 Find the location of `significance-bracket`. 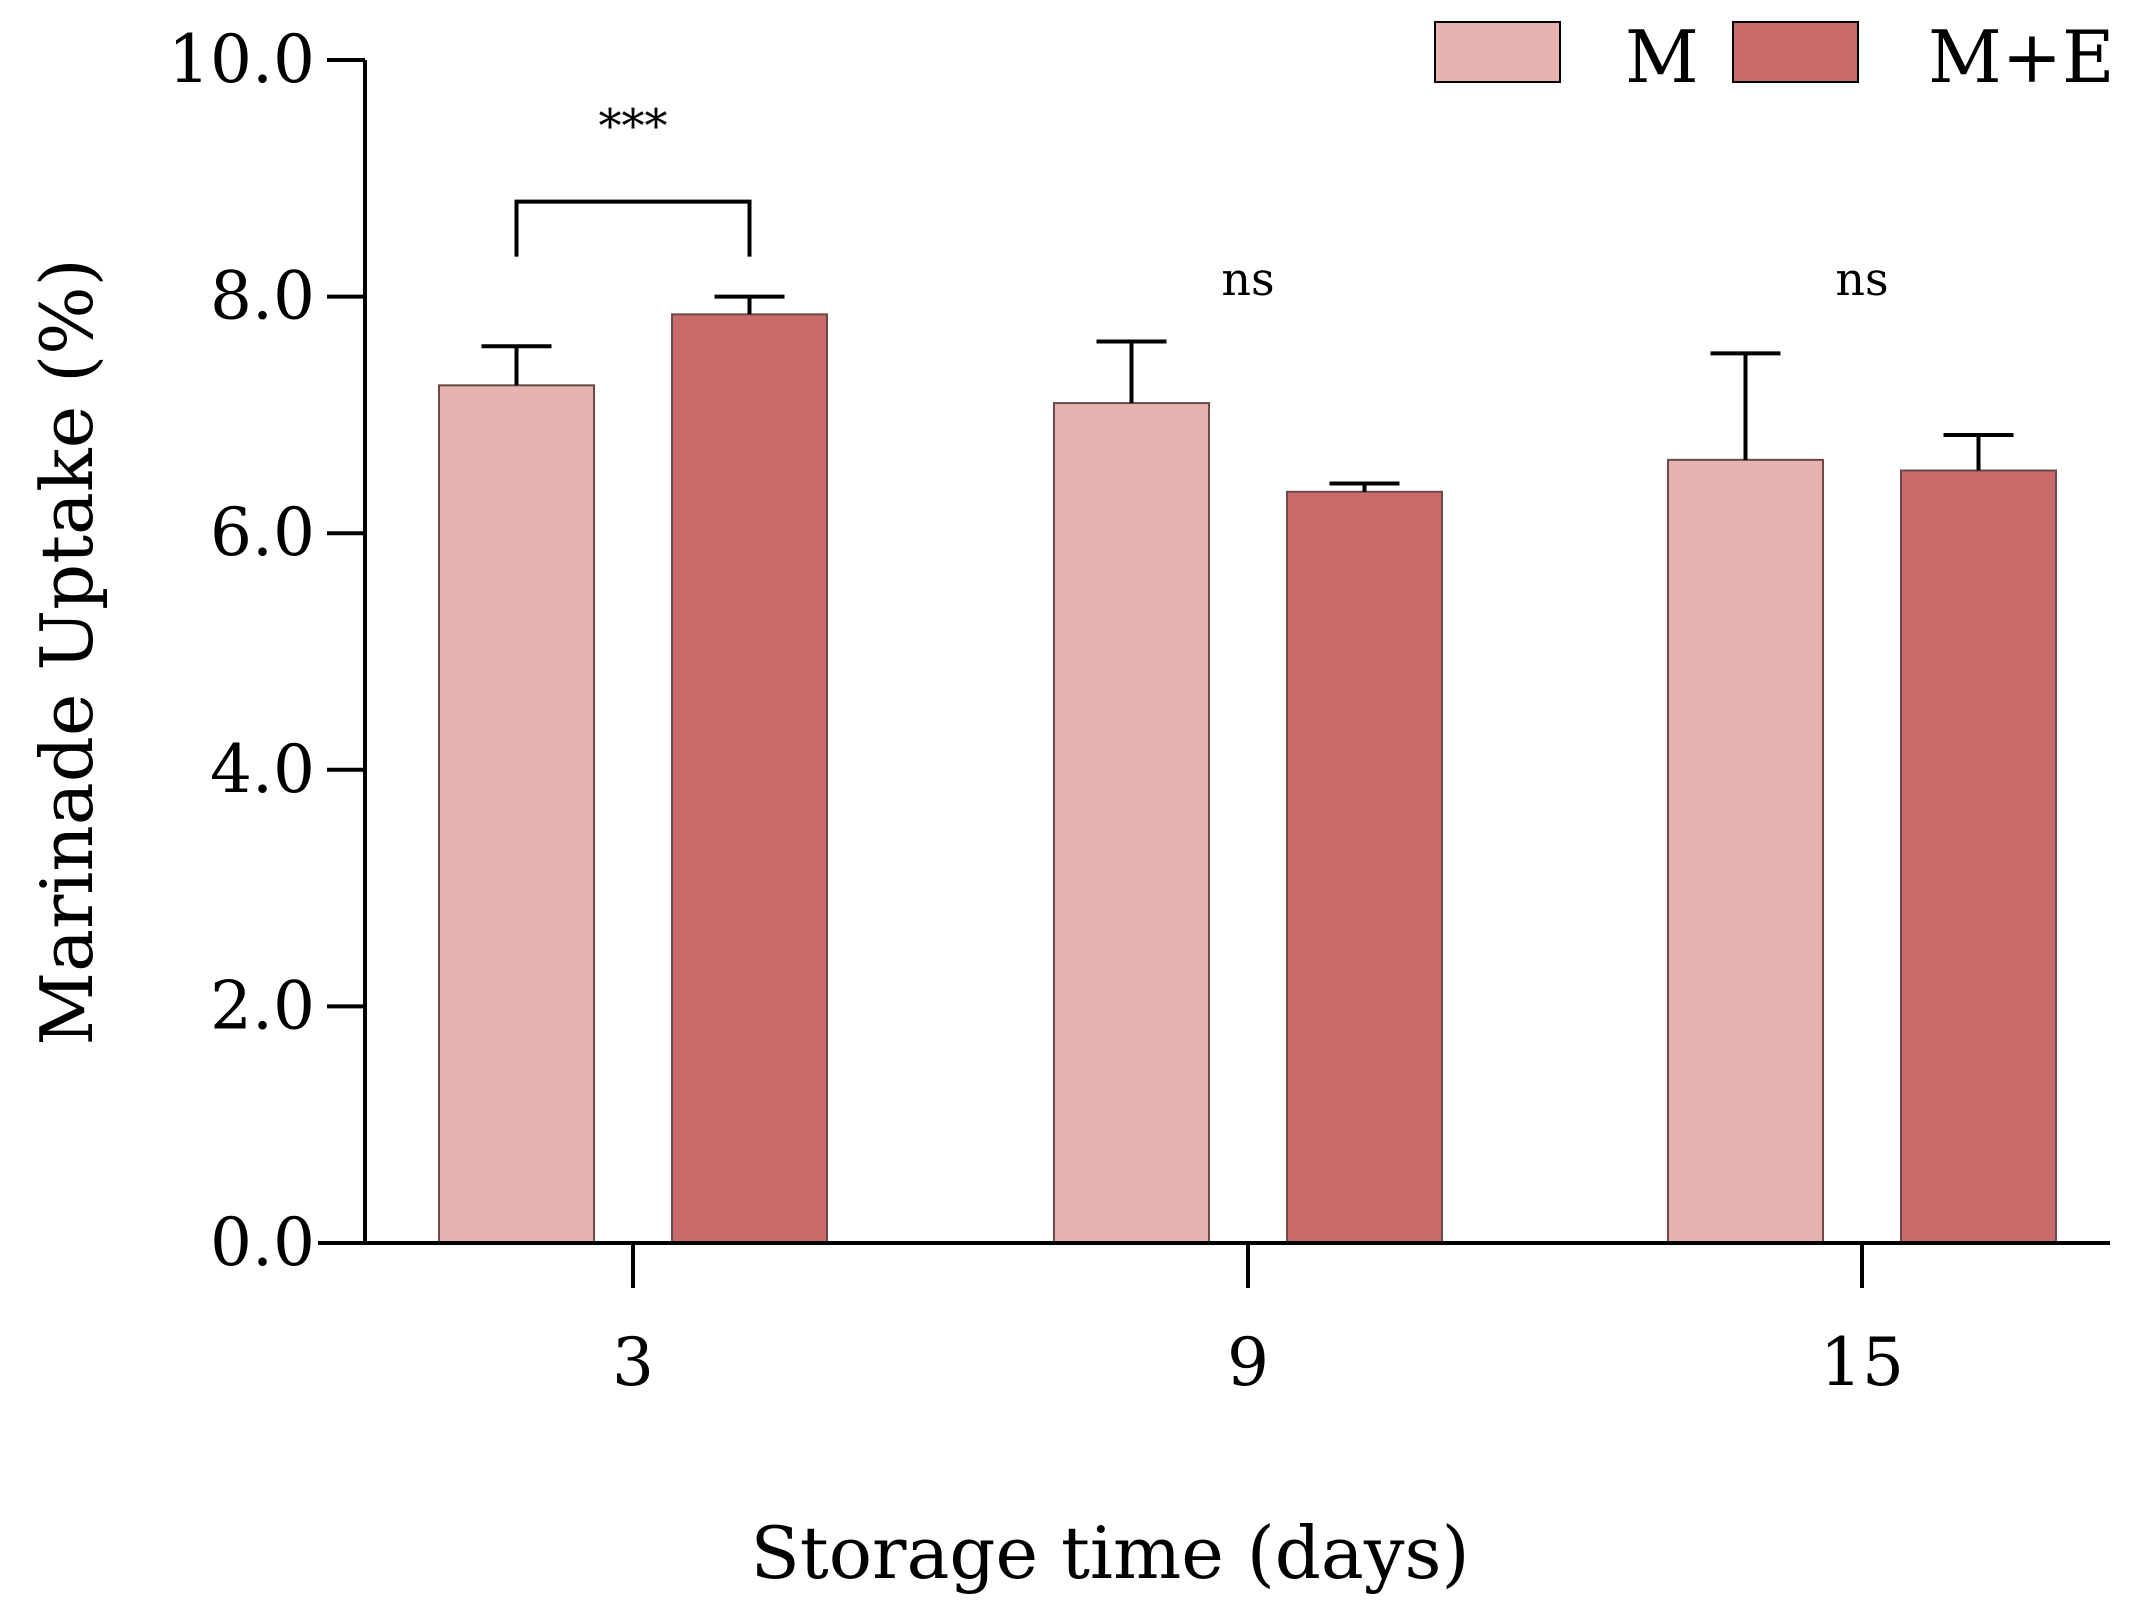

significance-bracket is located at coordinates (633, 228).